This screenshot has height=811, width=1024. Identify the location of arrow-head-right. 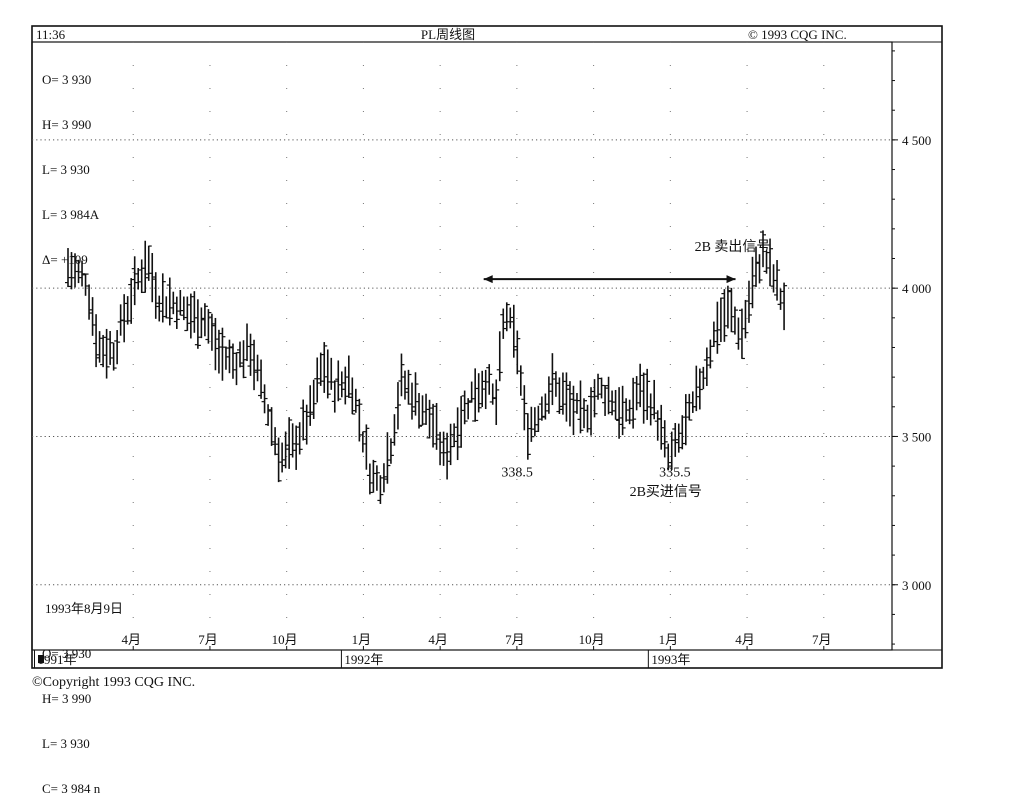
(731, 279).